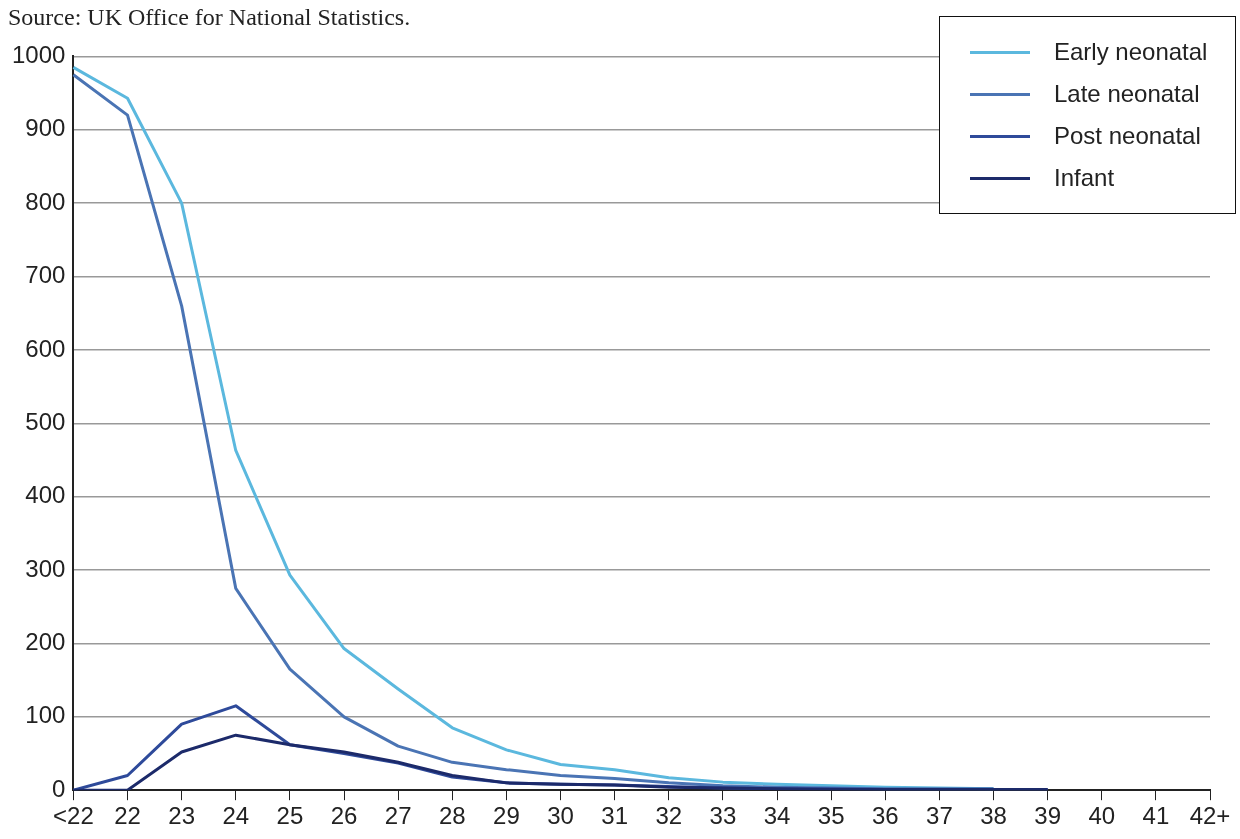 Image resolution: width=1240 pixels, height=839 pixels. What do you see at coordinates (45, 568) in the screenshot?
I see `y-tick-label: 300` at bounding box center [45, 568].